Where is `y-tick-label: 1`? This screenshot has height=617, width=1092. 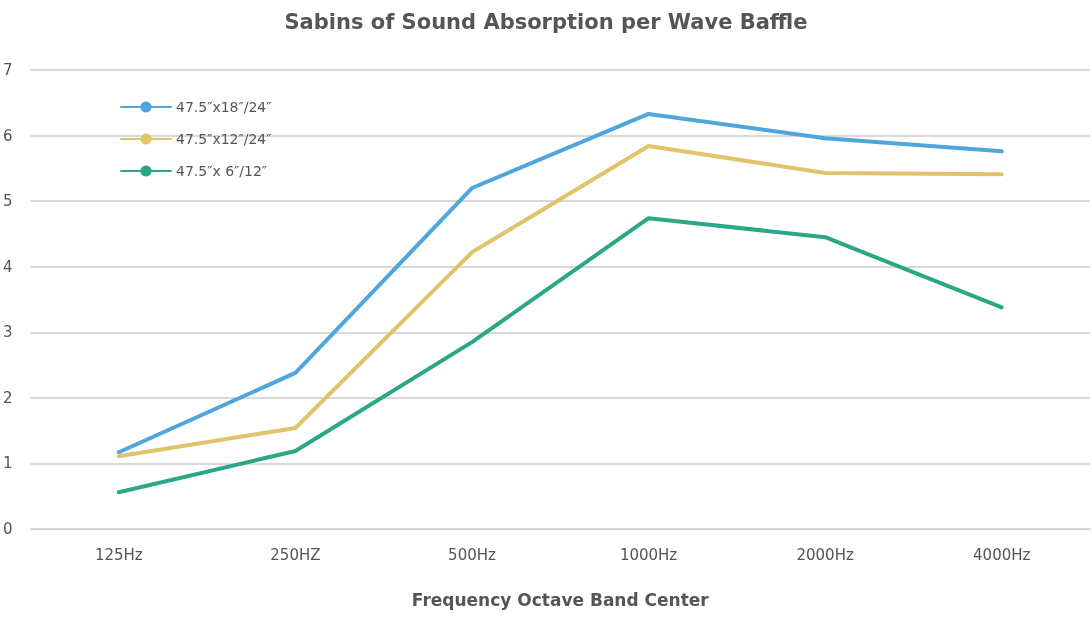 y-tick-label: 1 is located at coordinates (8, 463).